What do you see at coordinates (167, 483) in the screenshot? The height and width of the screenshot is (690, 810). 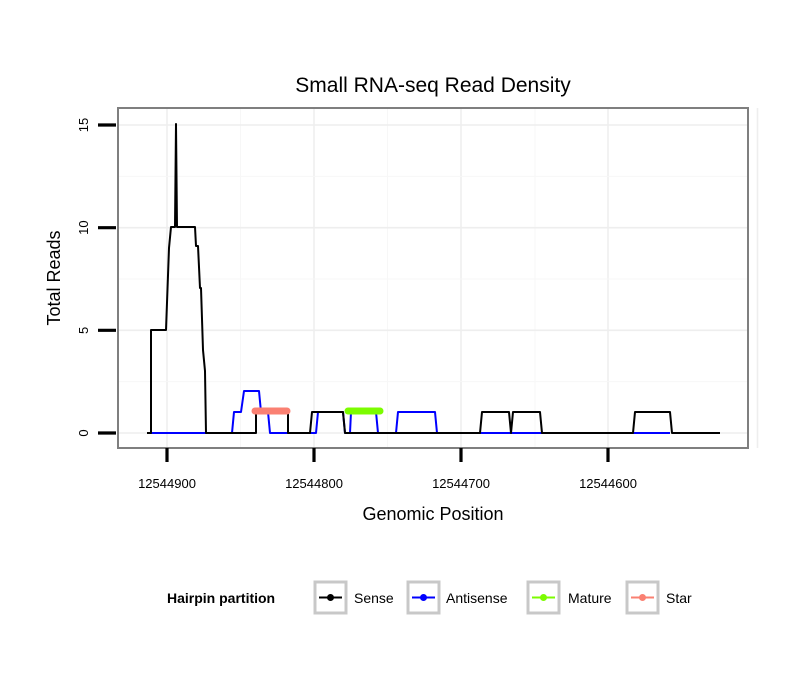 I see `x-tick-label: 12544900` at bounding box center [167, 483].